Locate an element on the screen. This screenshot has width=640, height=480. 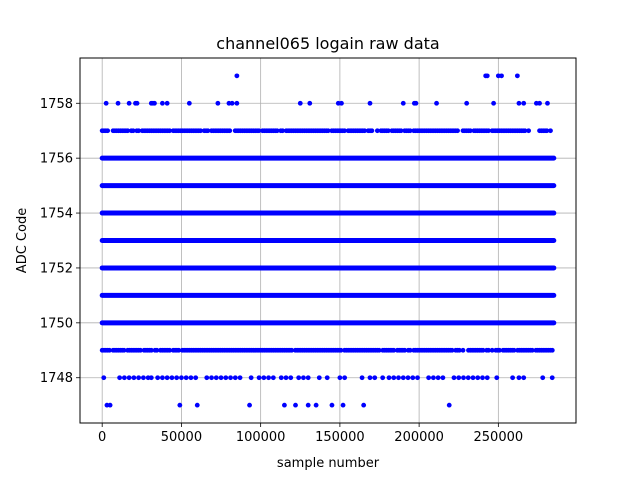
x-tick-label: 0 is located at coordinates (102, 437).